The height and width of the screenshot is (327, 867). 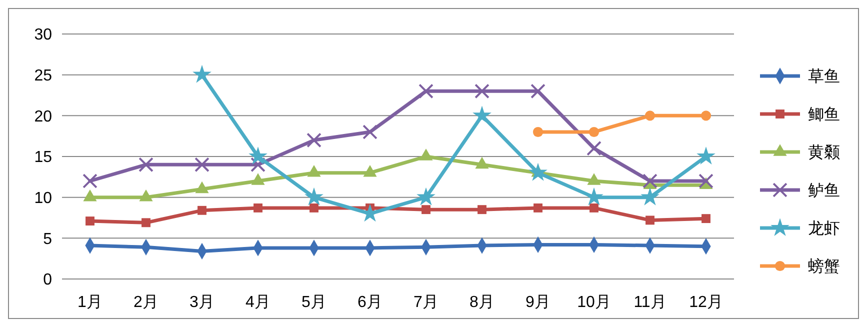 What do you see at coordinates (824, 191) in the screenshot?
I see `legend-label: 鲈鱼` at bounding box center [824, 191].